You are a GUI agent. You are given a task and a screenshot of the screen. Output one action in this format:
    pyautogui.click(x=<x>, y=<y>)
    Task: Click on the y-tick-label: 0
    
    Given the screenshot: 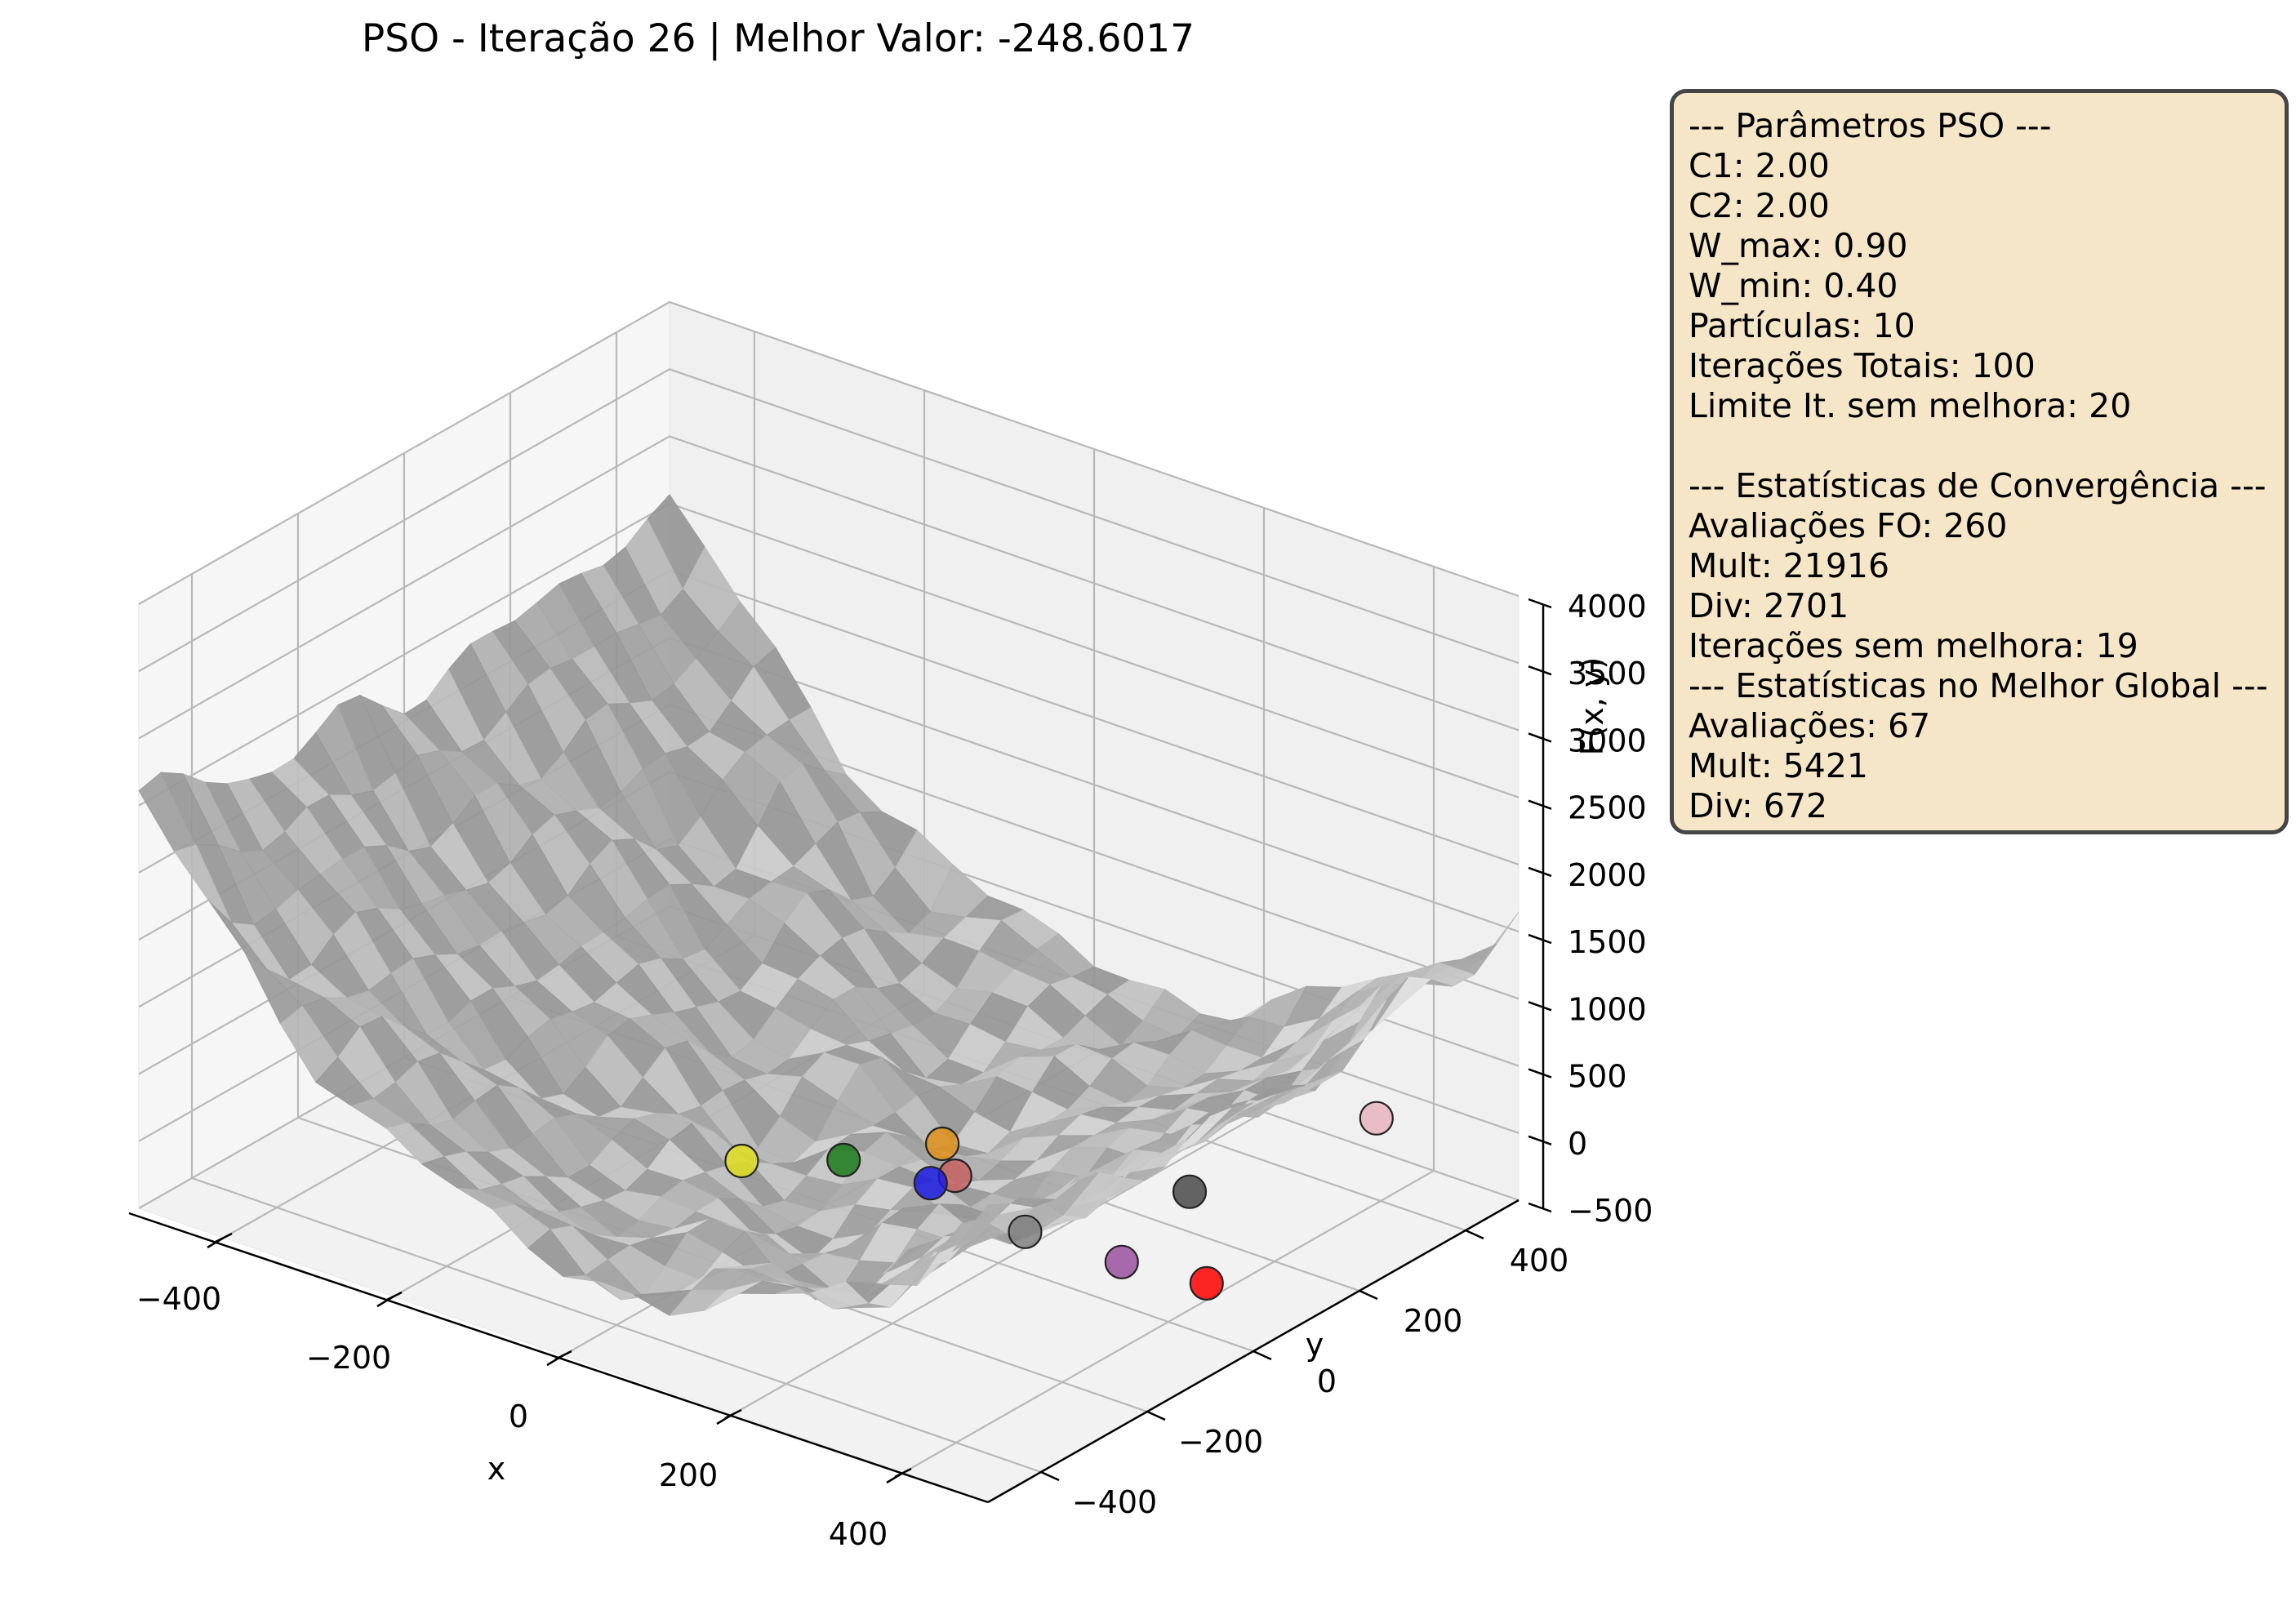 What is the action you would take?
    pyautogui.click(x=1327, y=1381)
    